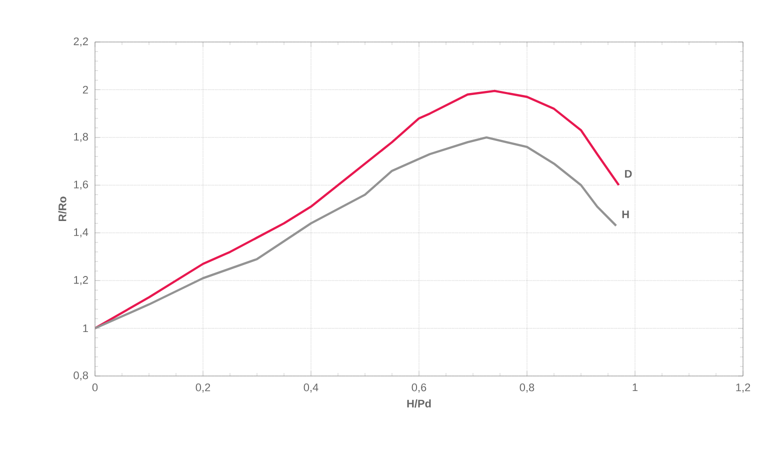 This screenshot has height=450, width=770. I want to click on series-label: D, so click(628, 174).